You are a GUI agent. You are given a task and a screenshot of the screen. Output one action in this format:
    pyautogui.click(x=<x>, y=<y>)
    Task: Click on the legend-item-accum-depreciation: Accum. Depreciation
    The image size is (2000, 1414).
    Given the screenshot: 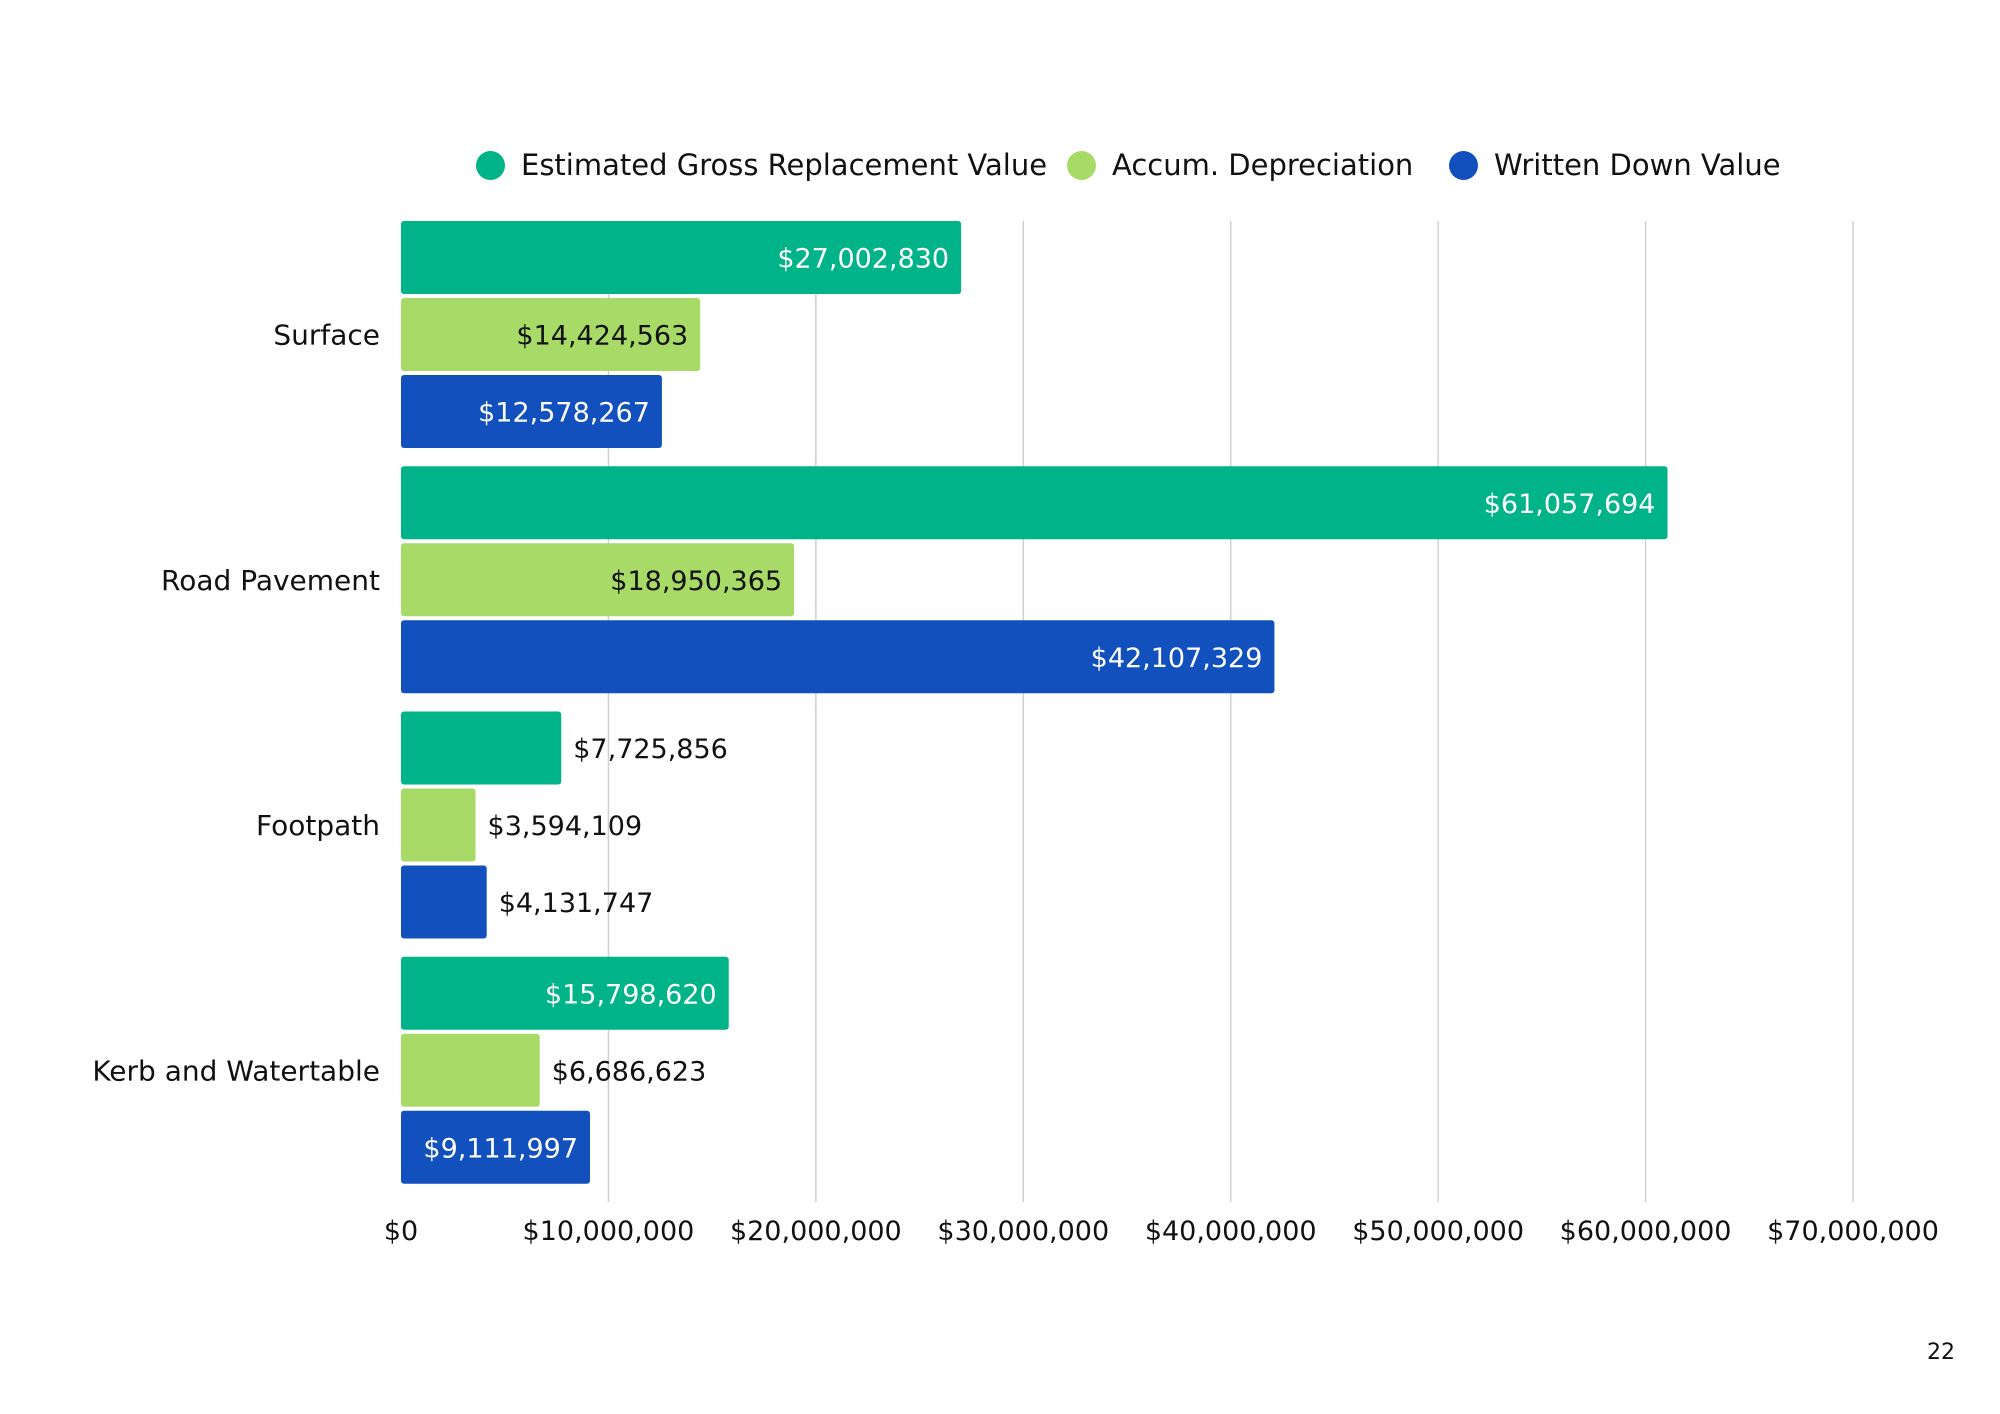 What is the action you would take?
    pyautogui.click(x=1240, y=165)
    